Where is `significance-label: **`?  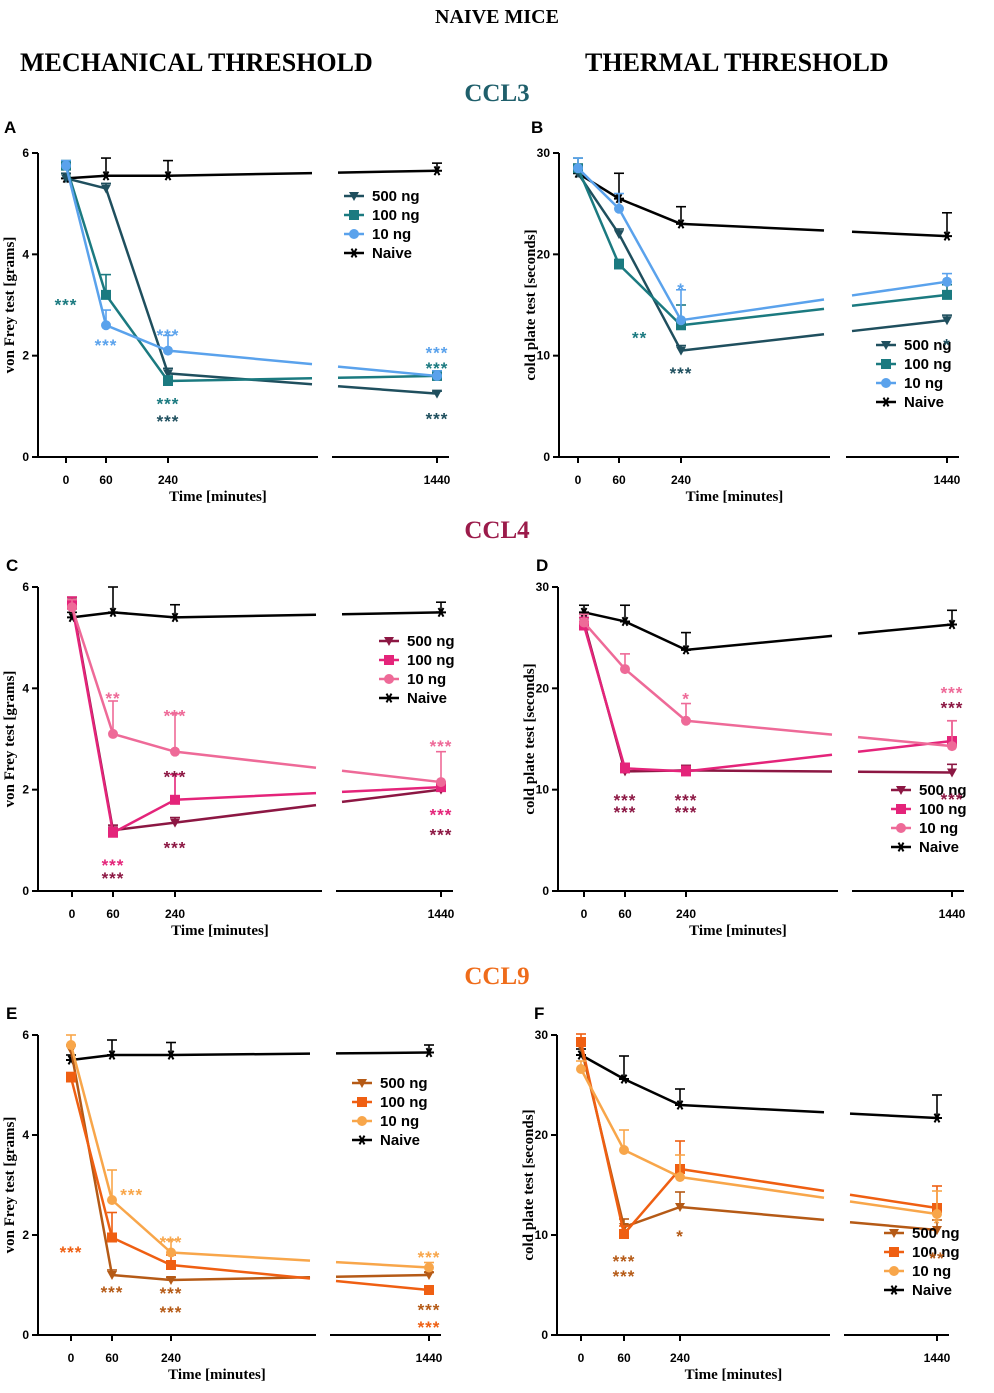 significance-label: ** is located at coordinates (639, 337).